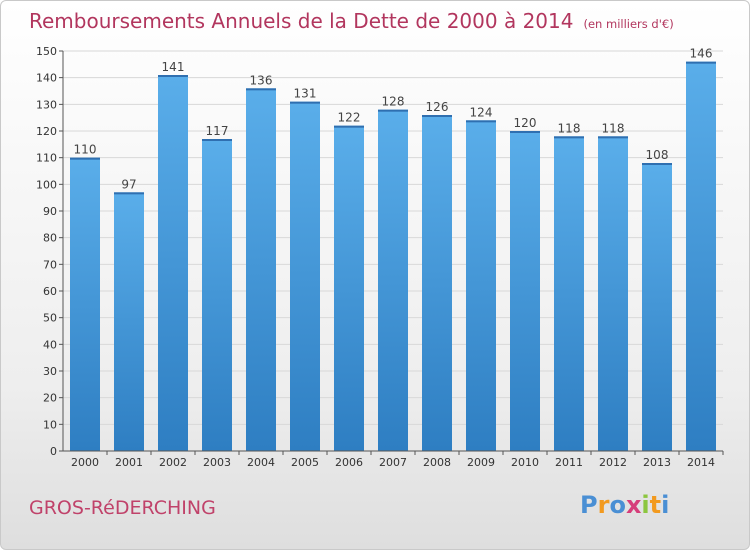 This screenshot has height=550, width=750. I want to click on bar-value-label: 117, so click(217, 131).